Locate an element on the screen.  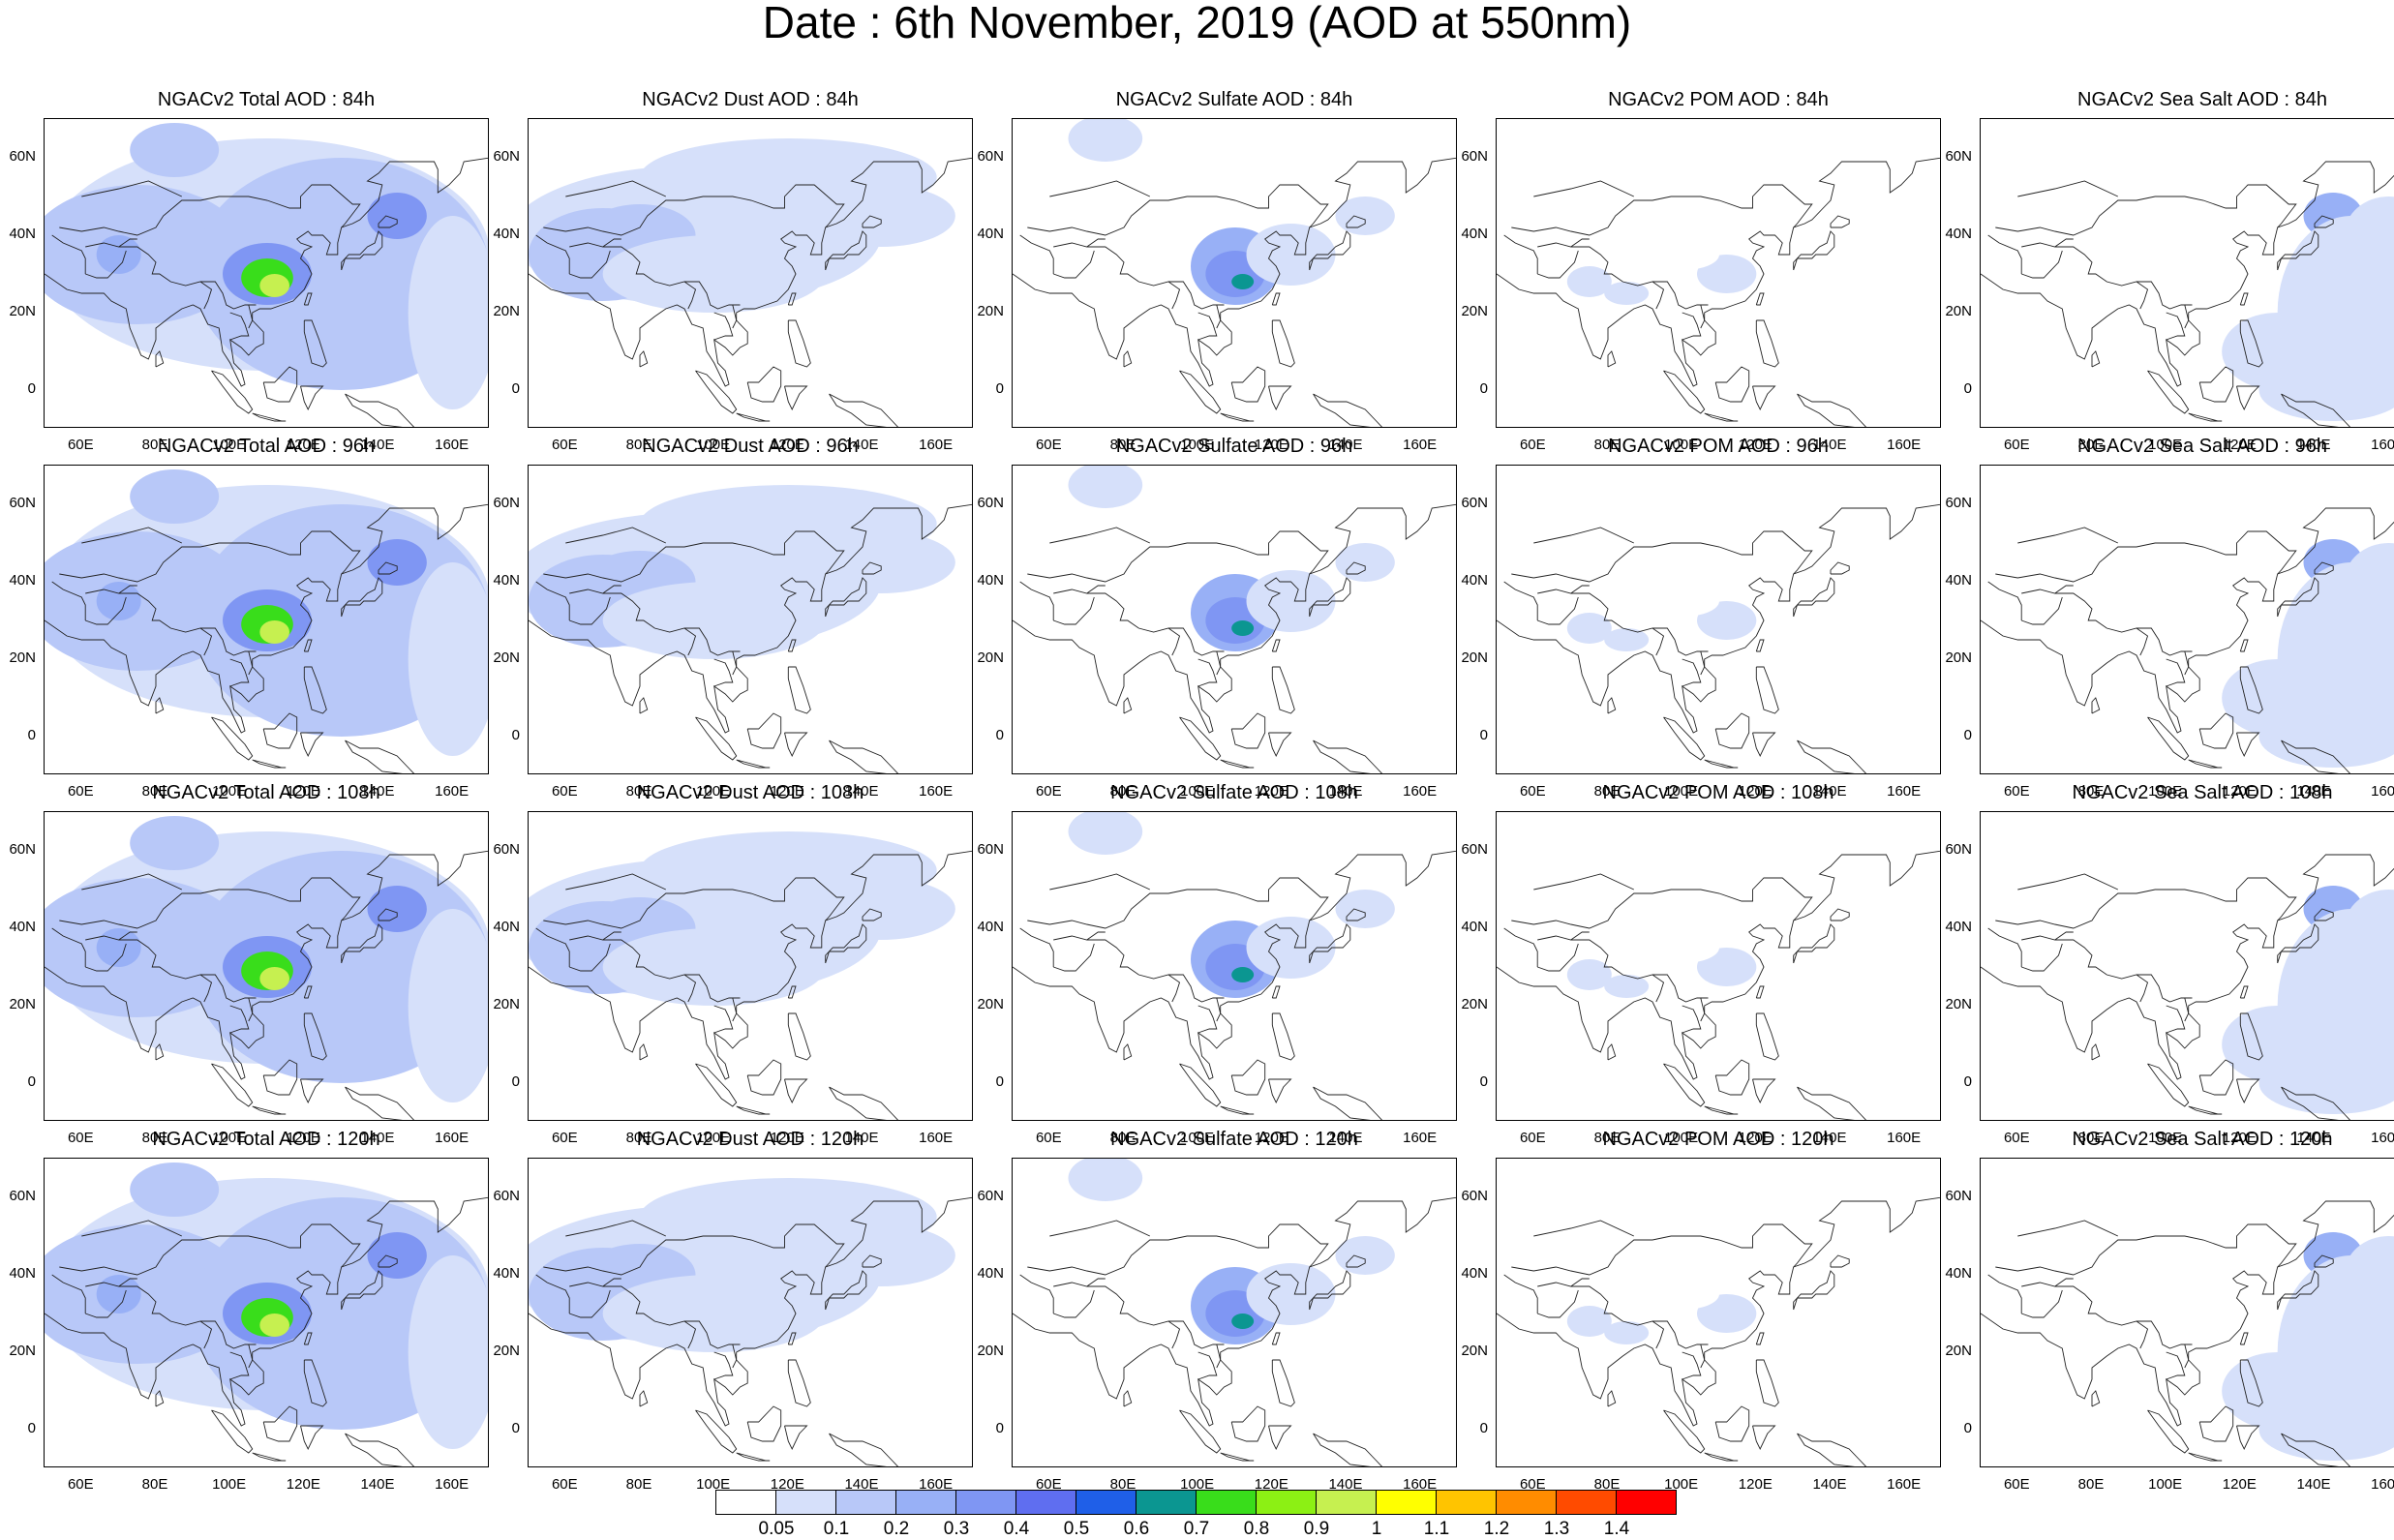
figure-title: Date : 6th November, 2019 (AOD at 550nm) is located at coordinates (1197, 24).